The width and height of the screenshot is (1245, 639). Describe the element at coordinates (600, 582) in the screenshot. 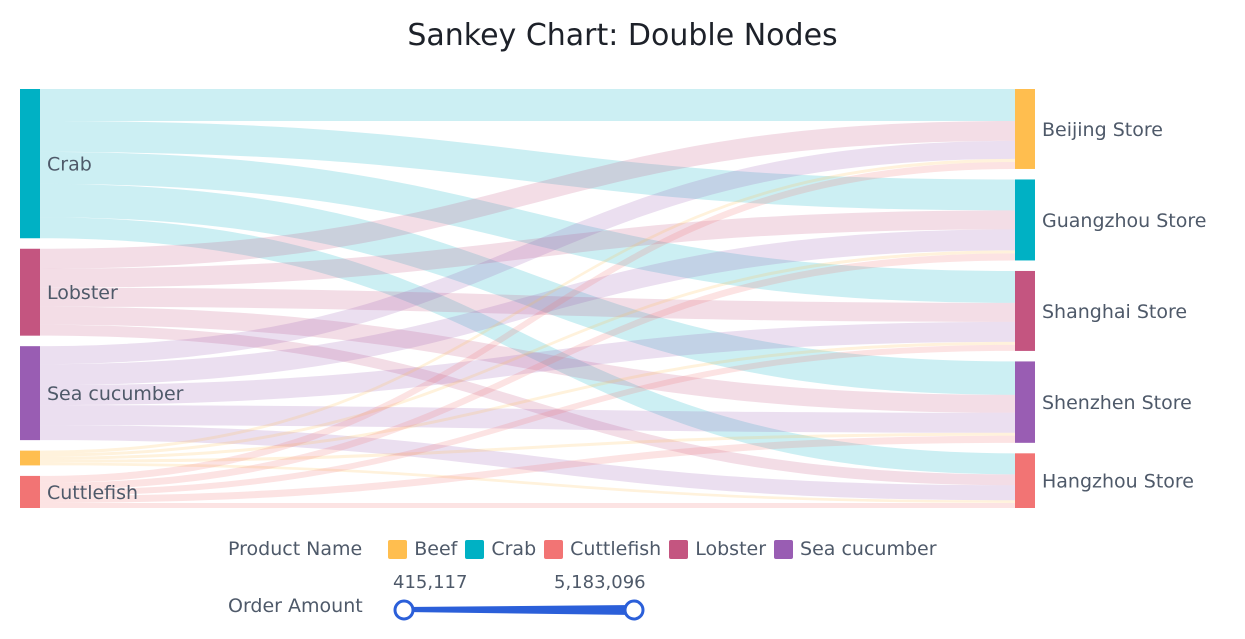

I see `visual-map-max-label: 5,183,096` at that location.